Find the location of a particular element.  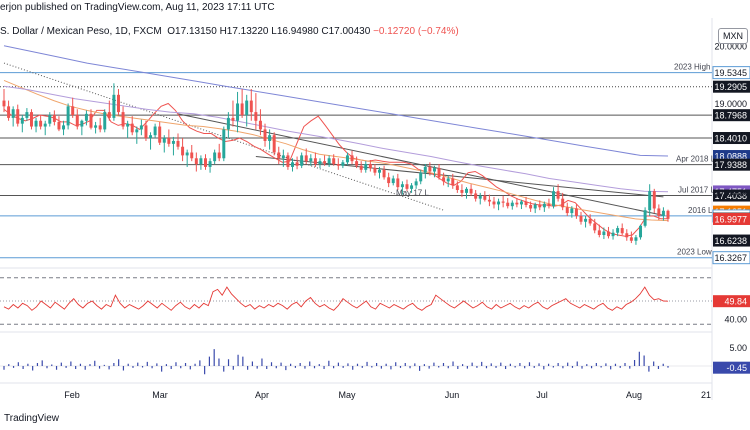

annotation-label: 2023 Low is located at coordinates (694, 252).